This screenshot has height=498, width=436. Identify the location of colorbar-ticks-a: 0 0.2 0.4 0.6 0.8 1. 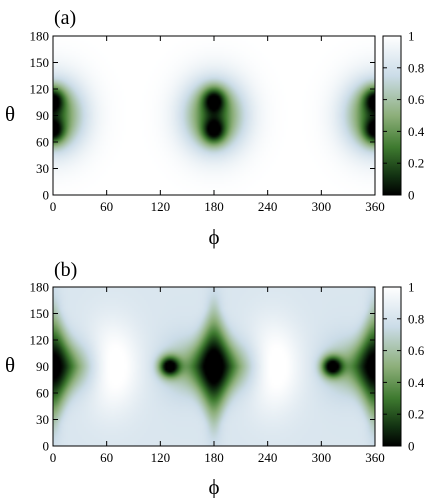
(404, 116).